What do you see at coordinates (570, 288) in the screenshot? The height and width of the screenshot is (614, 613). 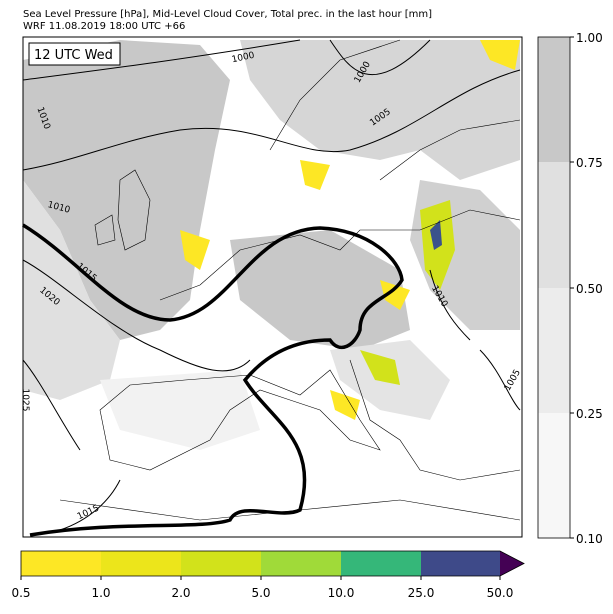 I see `cloud-colorbar: 1.00 0.75 0.50 0.25 0.10` at bounding box center [570, 288].